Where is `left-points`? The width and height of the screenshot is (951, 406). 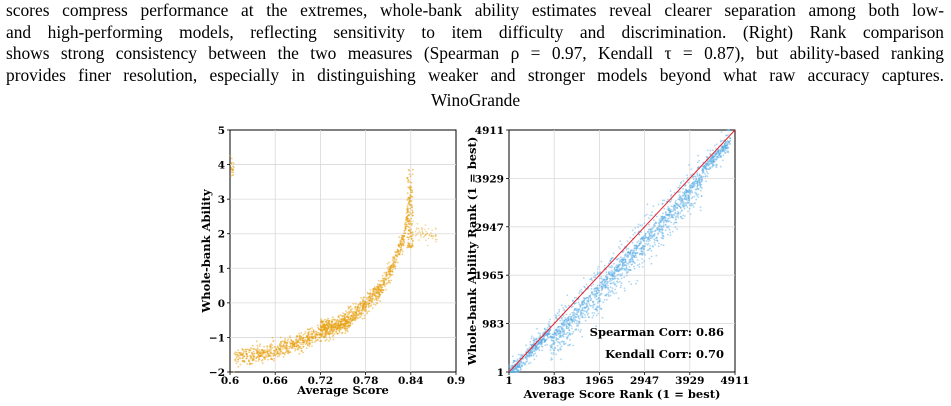 left-points is located at coordinates (333, 263).